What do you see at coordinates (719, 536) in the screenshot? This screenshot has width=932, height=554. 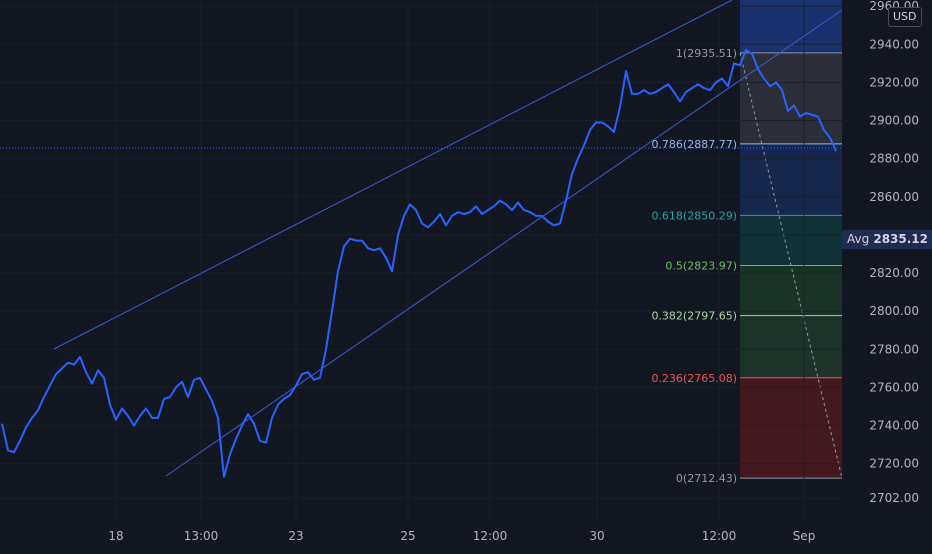 I see `x-tick-label-6: 12:00` at bounding box center [719, 536].